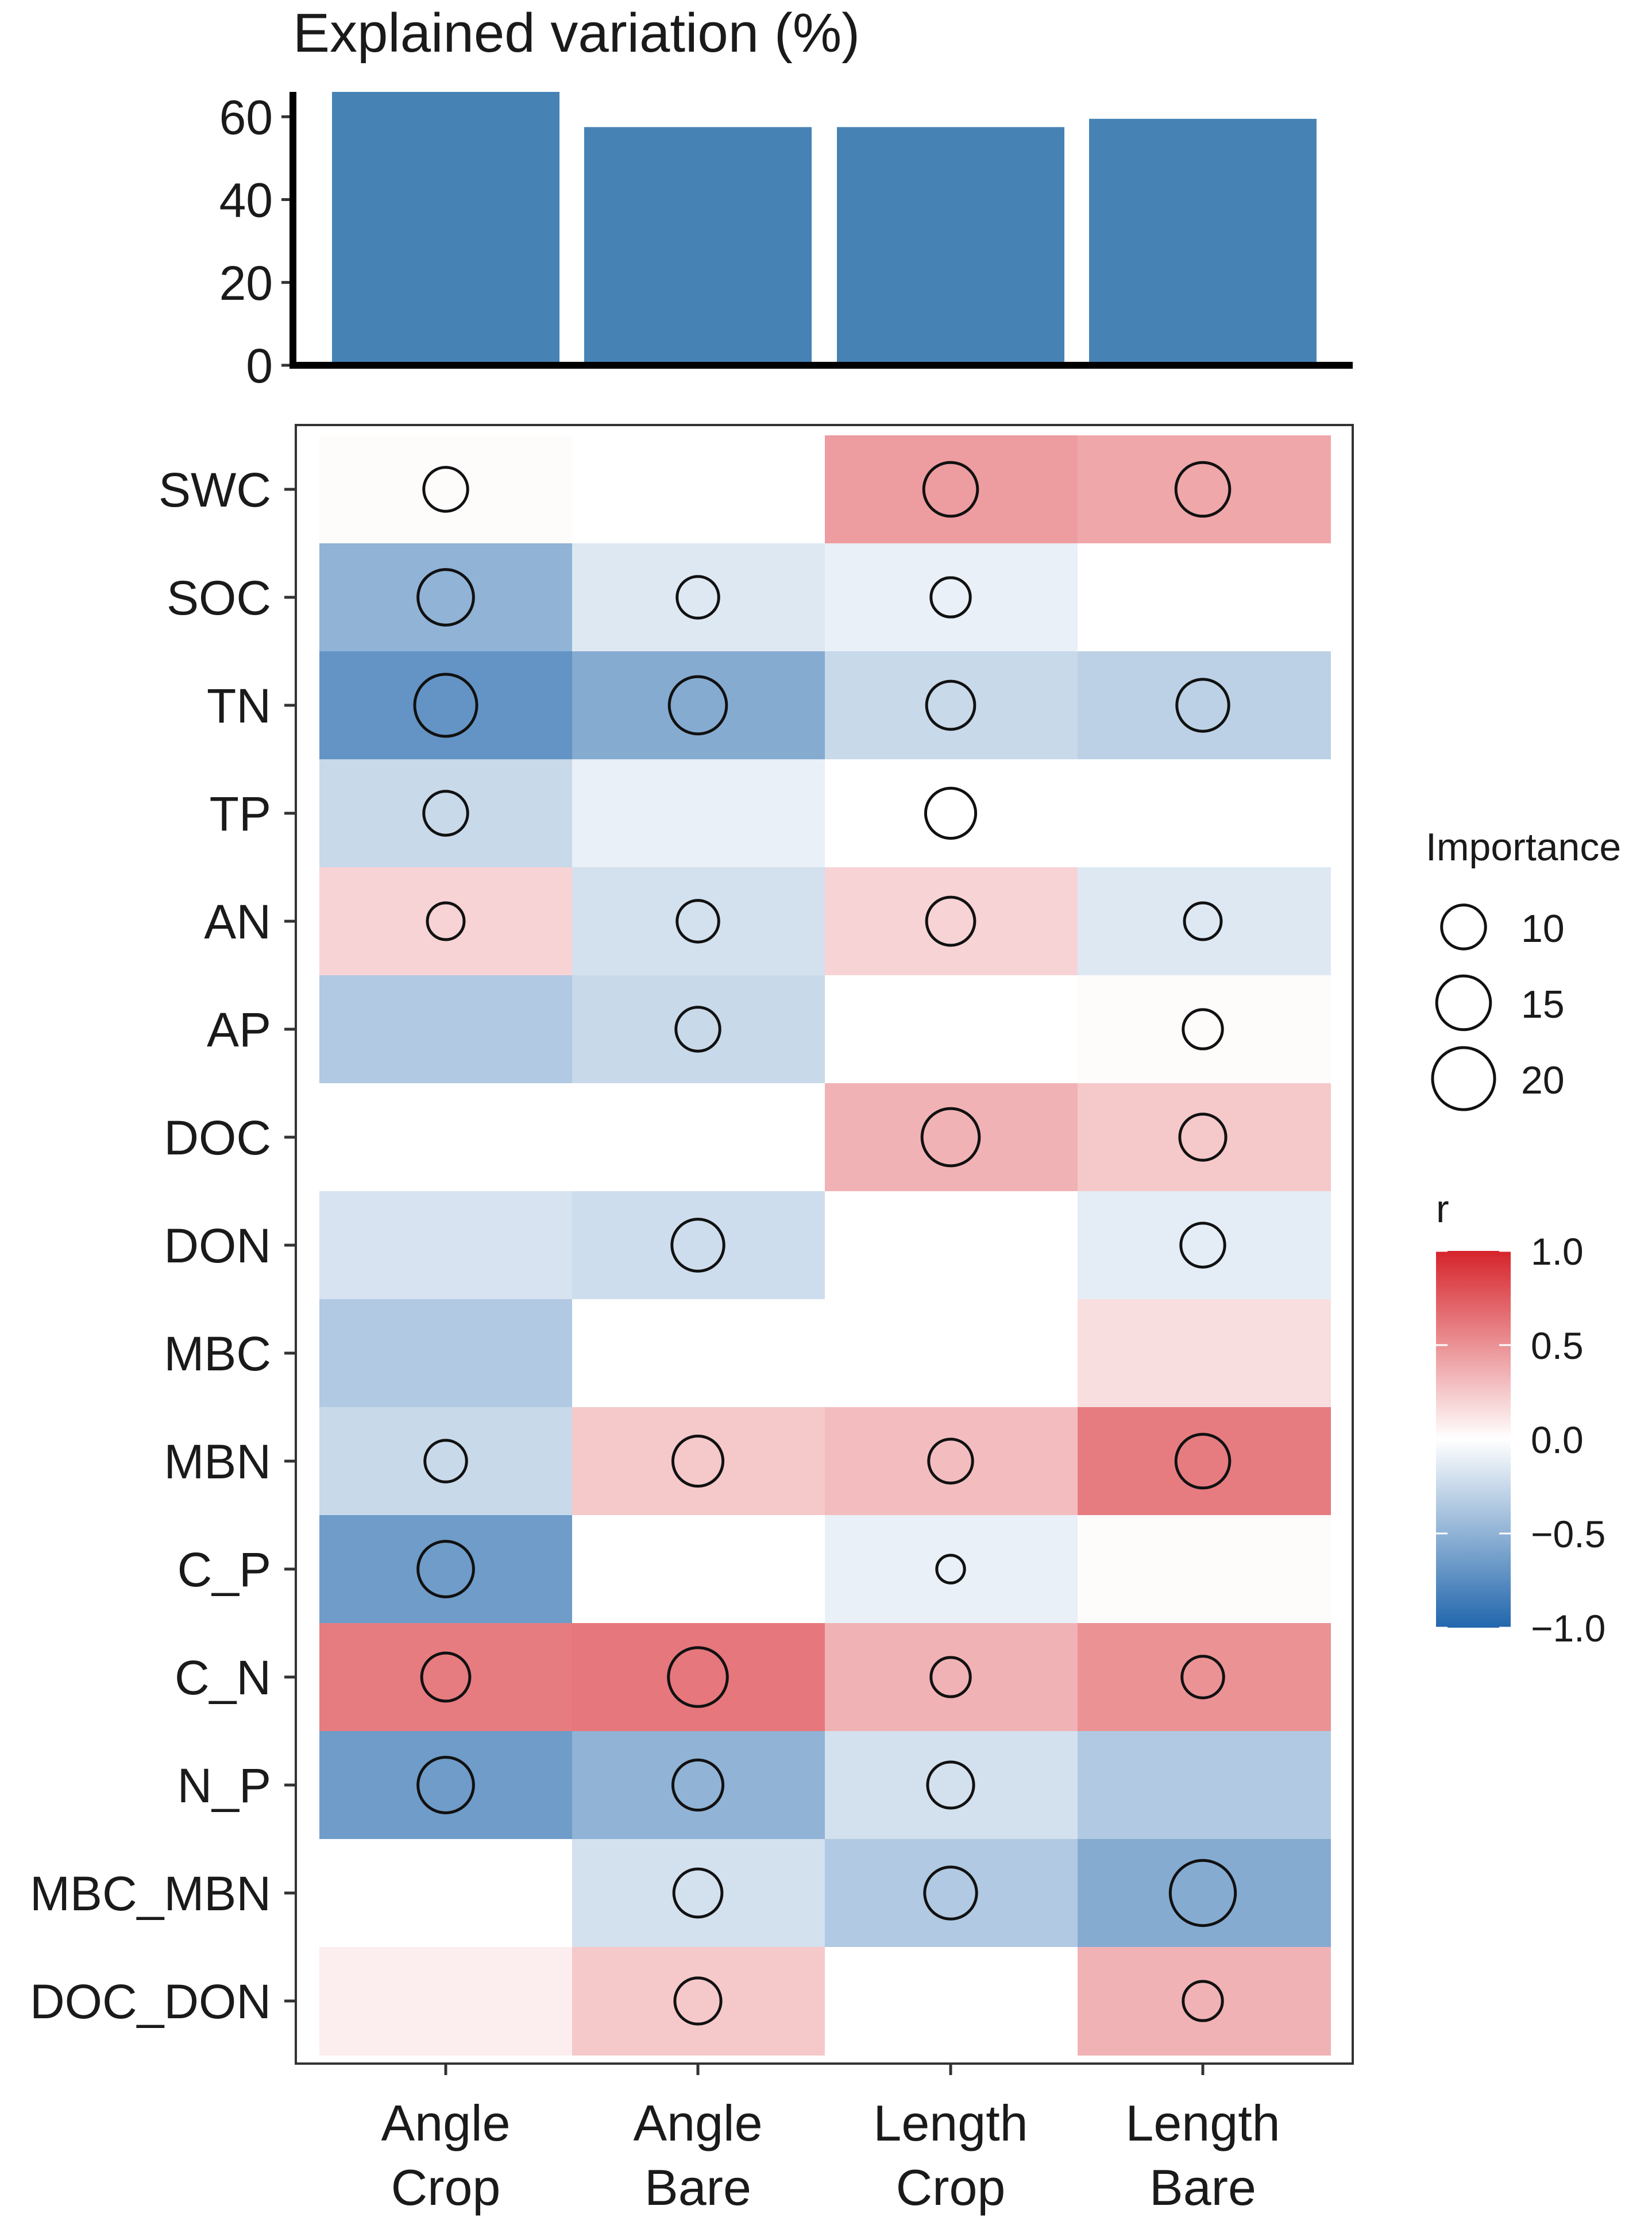 The width and height of the screenshot is (1652, 2229). Describe the element at coordinates (246, 117) in the screenshot. I see `bar-y-tick-label: 60` at that location.